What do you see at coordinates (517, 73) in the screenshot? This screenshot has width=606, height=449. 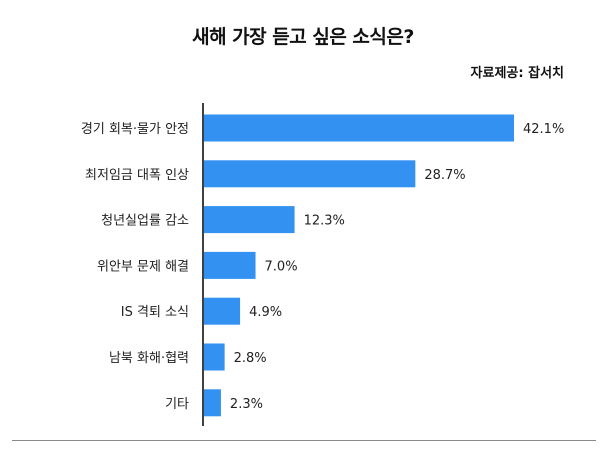 I see `source-note: 자료제공: 잡서치` at bounding box center [517, 73].